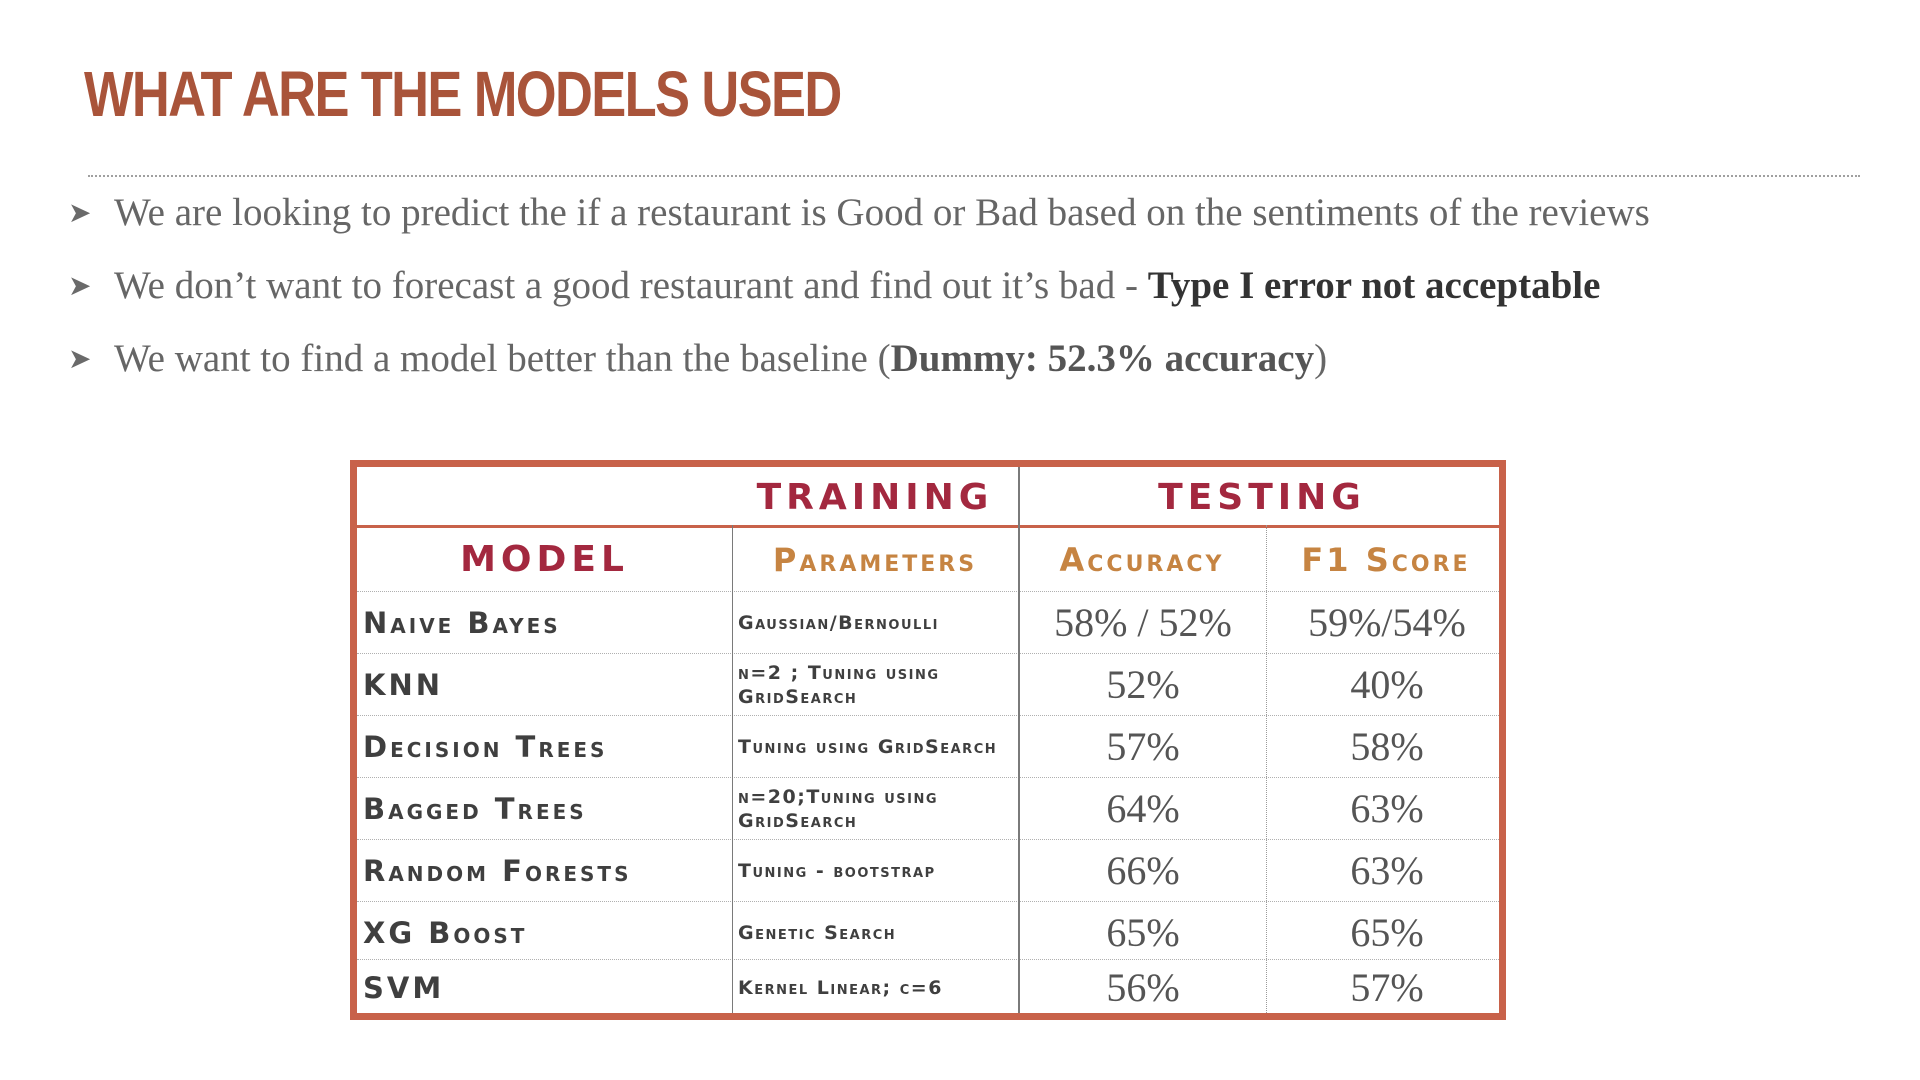 Image resolution: width=1920 pixels, height=1080 pixels. I want to click on model-cell: XG Boost, so click(445, 932).